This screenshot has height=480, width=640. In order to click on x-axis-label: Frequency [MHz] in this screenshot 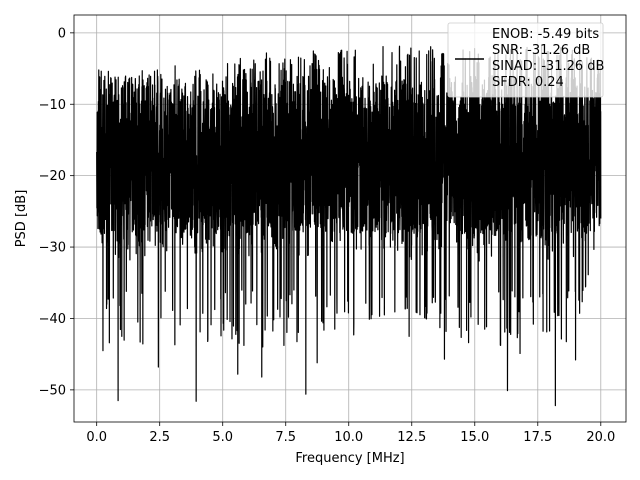, I will do `click(349, 458)`.